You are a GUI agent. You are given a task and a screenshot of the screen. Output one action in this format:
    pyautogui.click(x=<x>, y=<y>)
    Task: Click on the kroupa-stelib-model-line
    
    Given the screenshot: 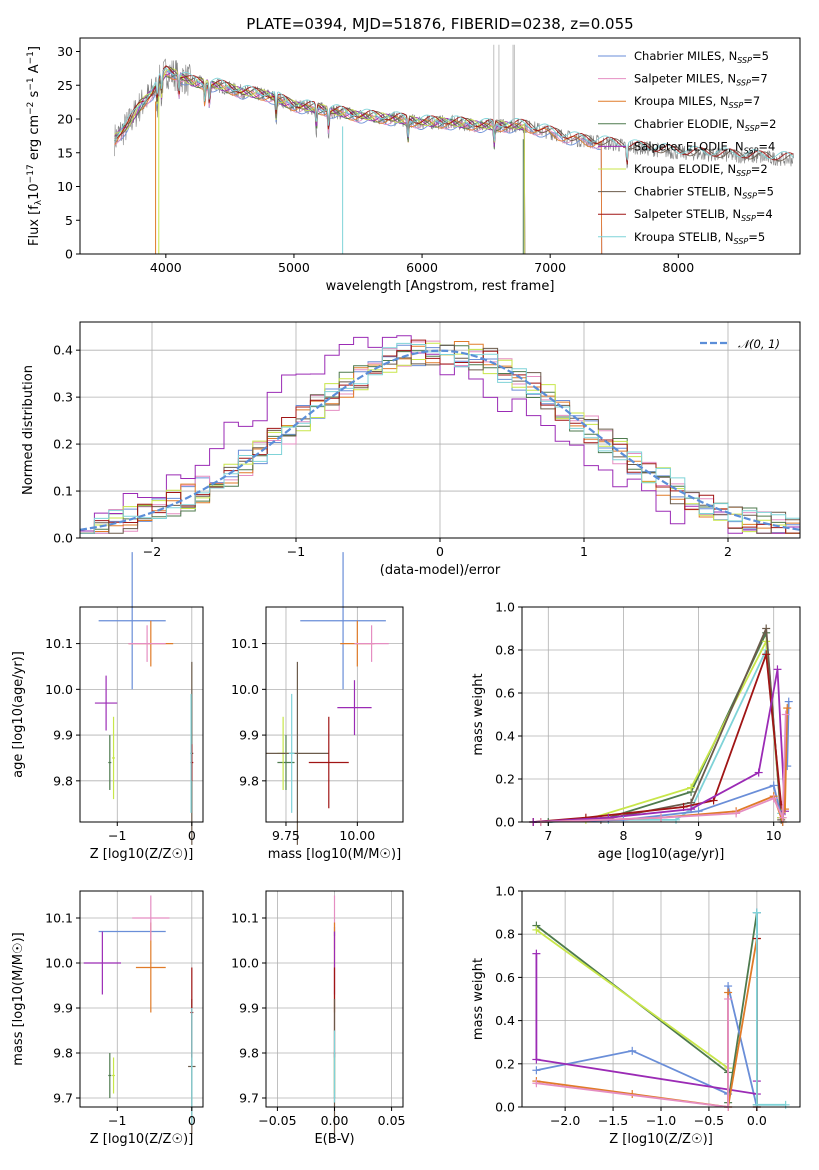 What is the action you would take?
    pyautogui.click(x=454, y=114)
    